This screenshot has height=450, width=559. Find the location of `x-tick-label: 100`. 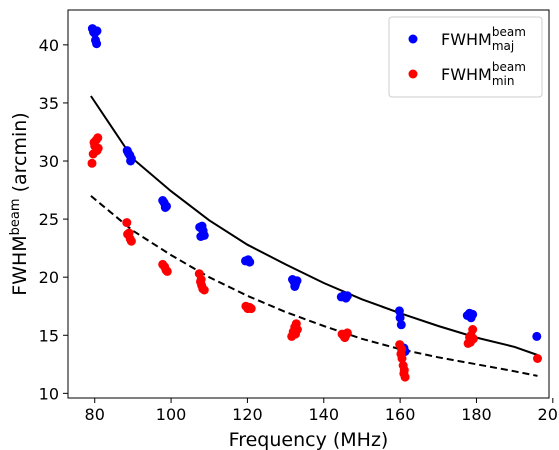

x-tick-label: 100 is located at coordinates (171, 414).